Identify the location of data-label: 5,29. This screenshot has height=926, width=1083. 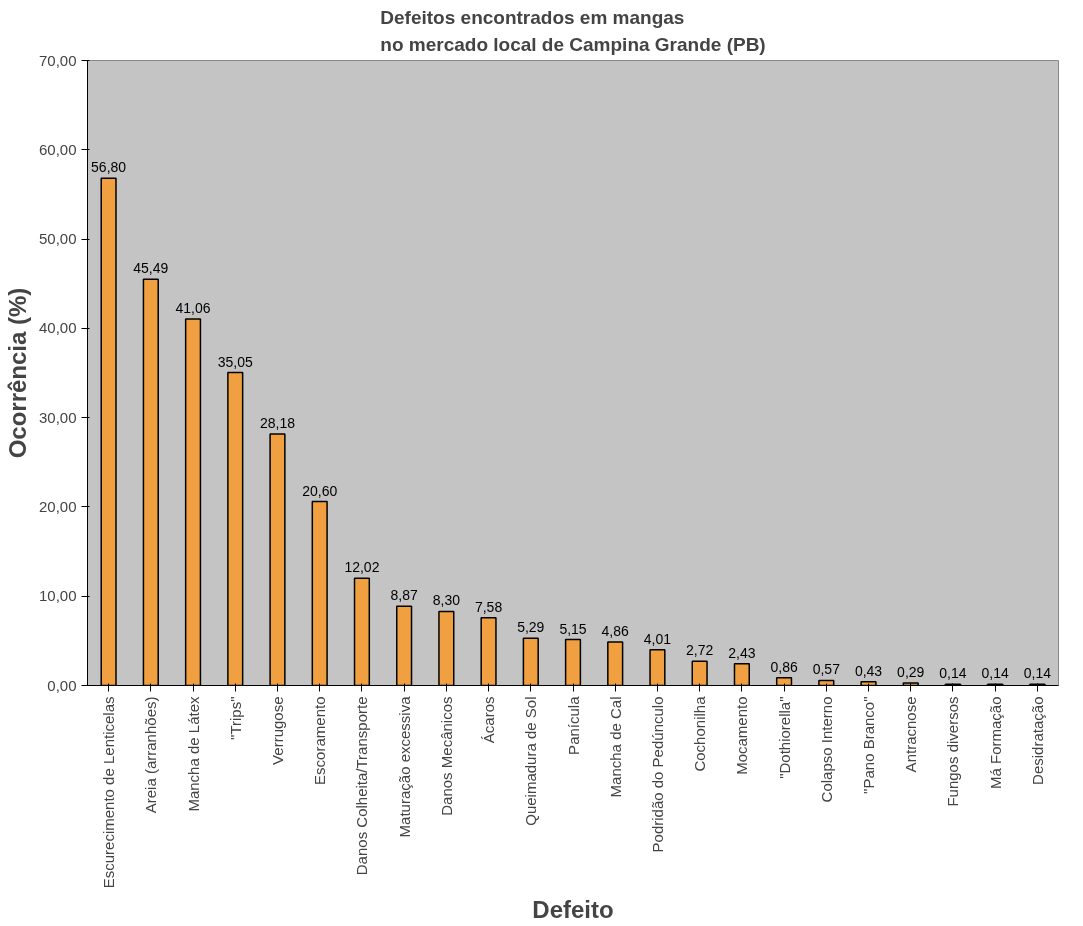
(531, 627).